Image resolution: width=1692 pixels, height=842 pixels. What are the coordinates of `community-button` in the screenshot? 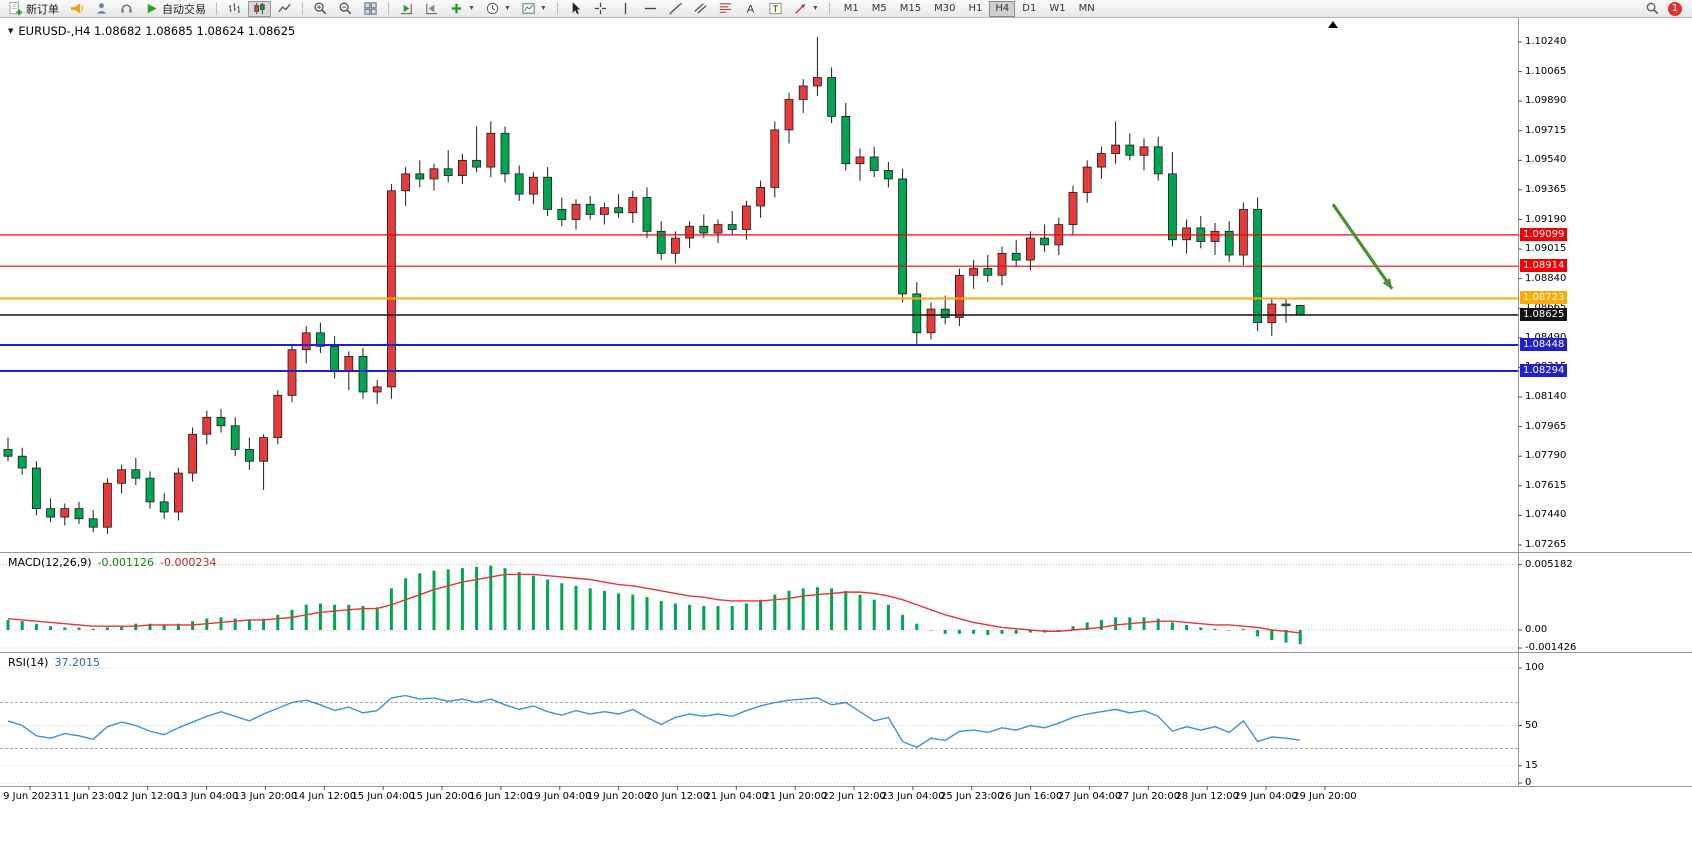 It's located at (101, 9).